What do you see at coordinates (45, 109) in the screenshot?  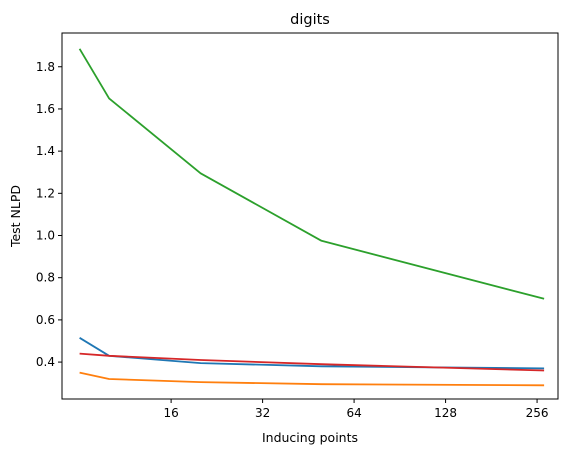 I see `y-tick-label: 1.6` at bounding box center [45, 109].